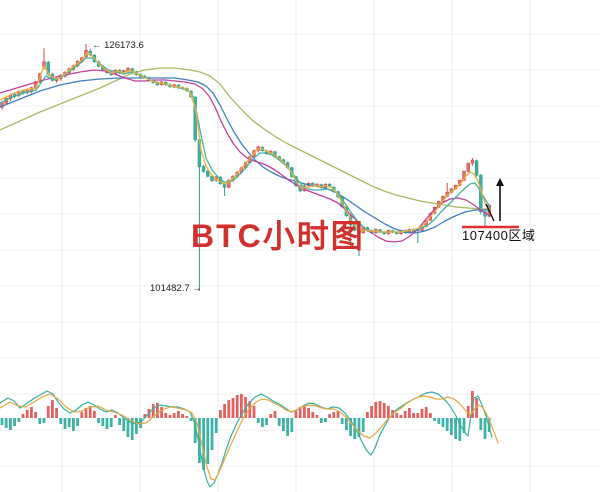  I want to click on chart-title-watermark: BTC小时图, so click(278, 236).